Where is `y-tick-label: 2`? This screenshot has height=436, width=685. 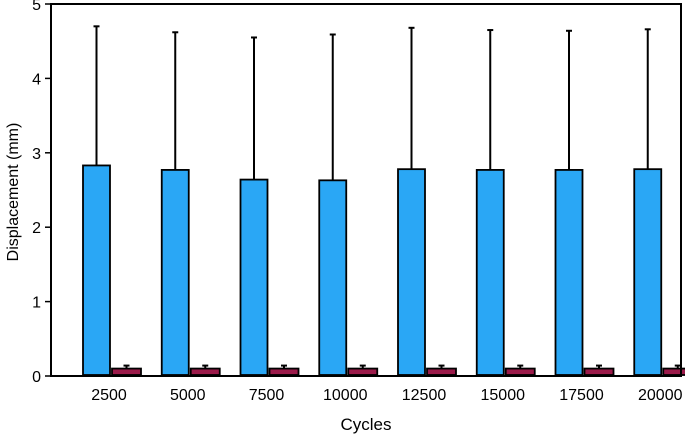
y-tick-label: 2 is located at coordinates (36, 228).